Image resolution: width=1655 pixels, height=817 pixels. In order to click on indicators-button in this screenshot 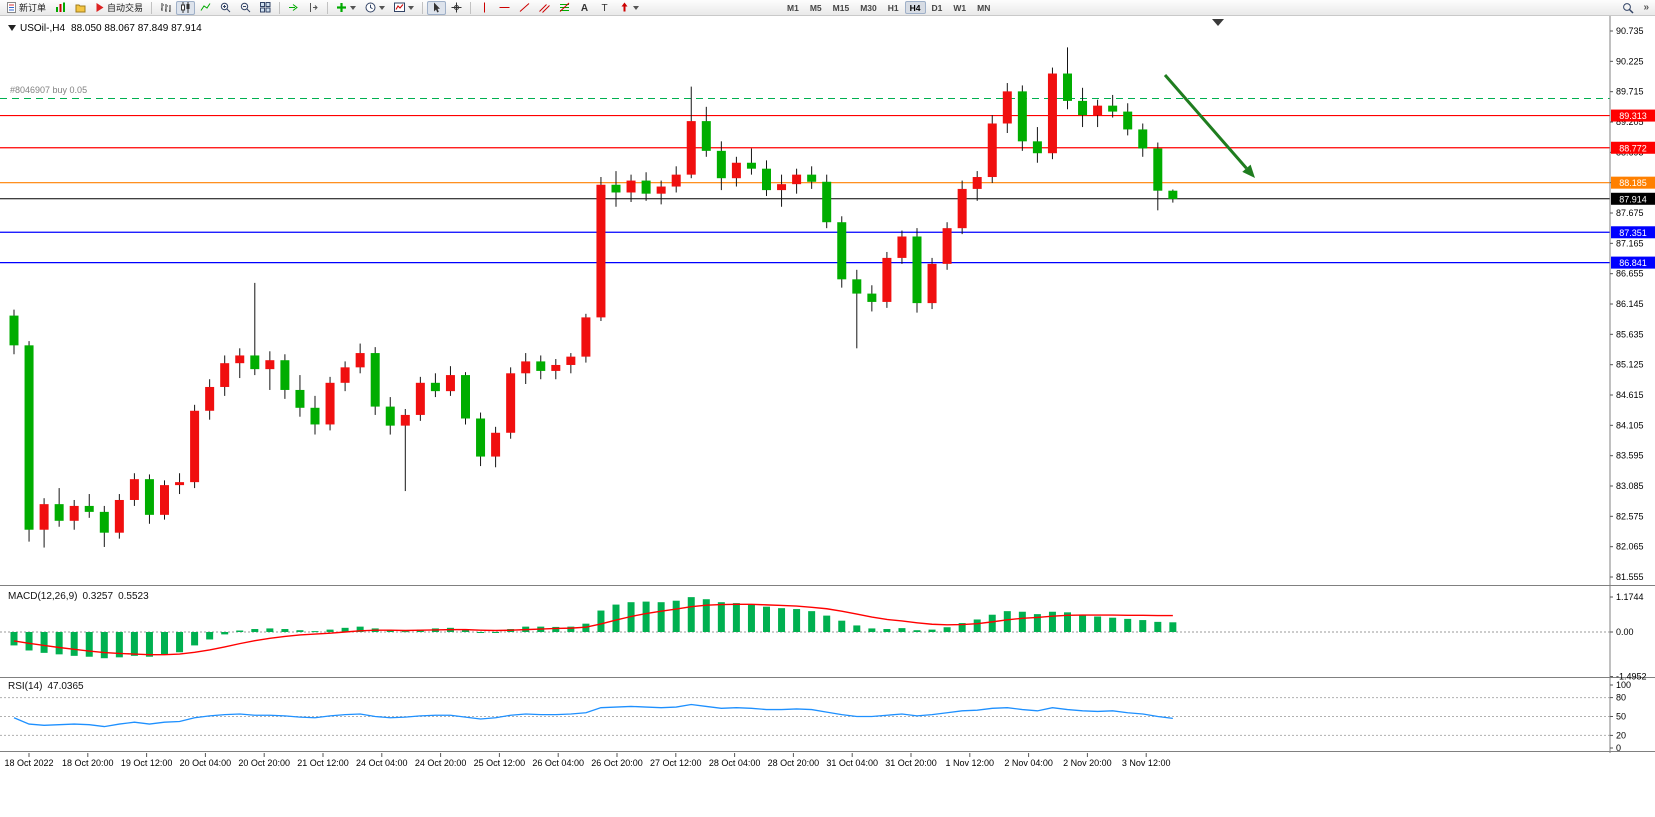, I will do `click(346, 8)`.